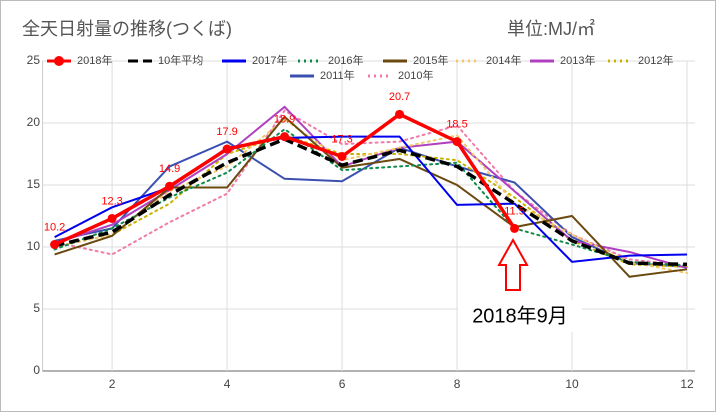  Describe the element at coordinates (94, 60) in the screenshot. I see `legend-label: 2018年` at that location.